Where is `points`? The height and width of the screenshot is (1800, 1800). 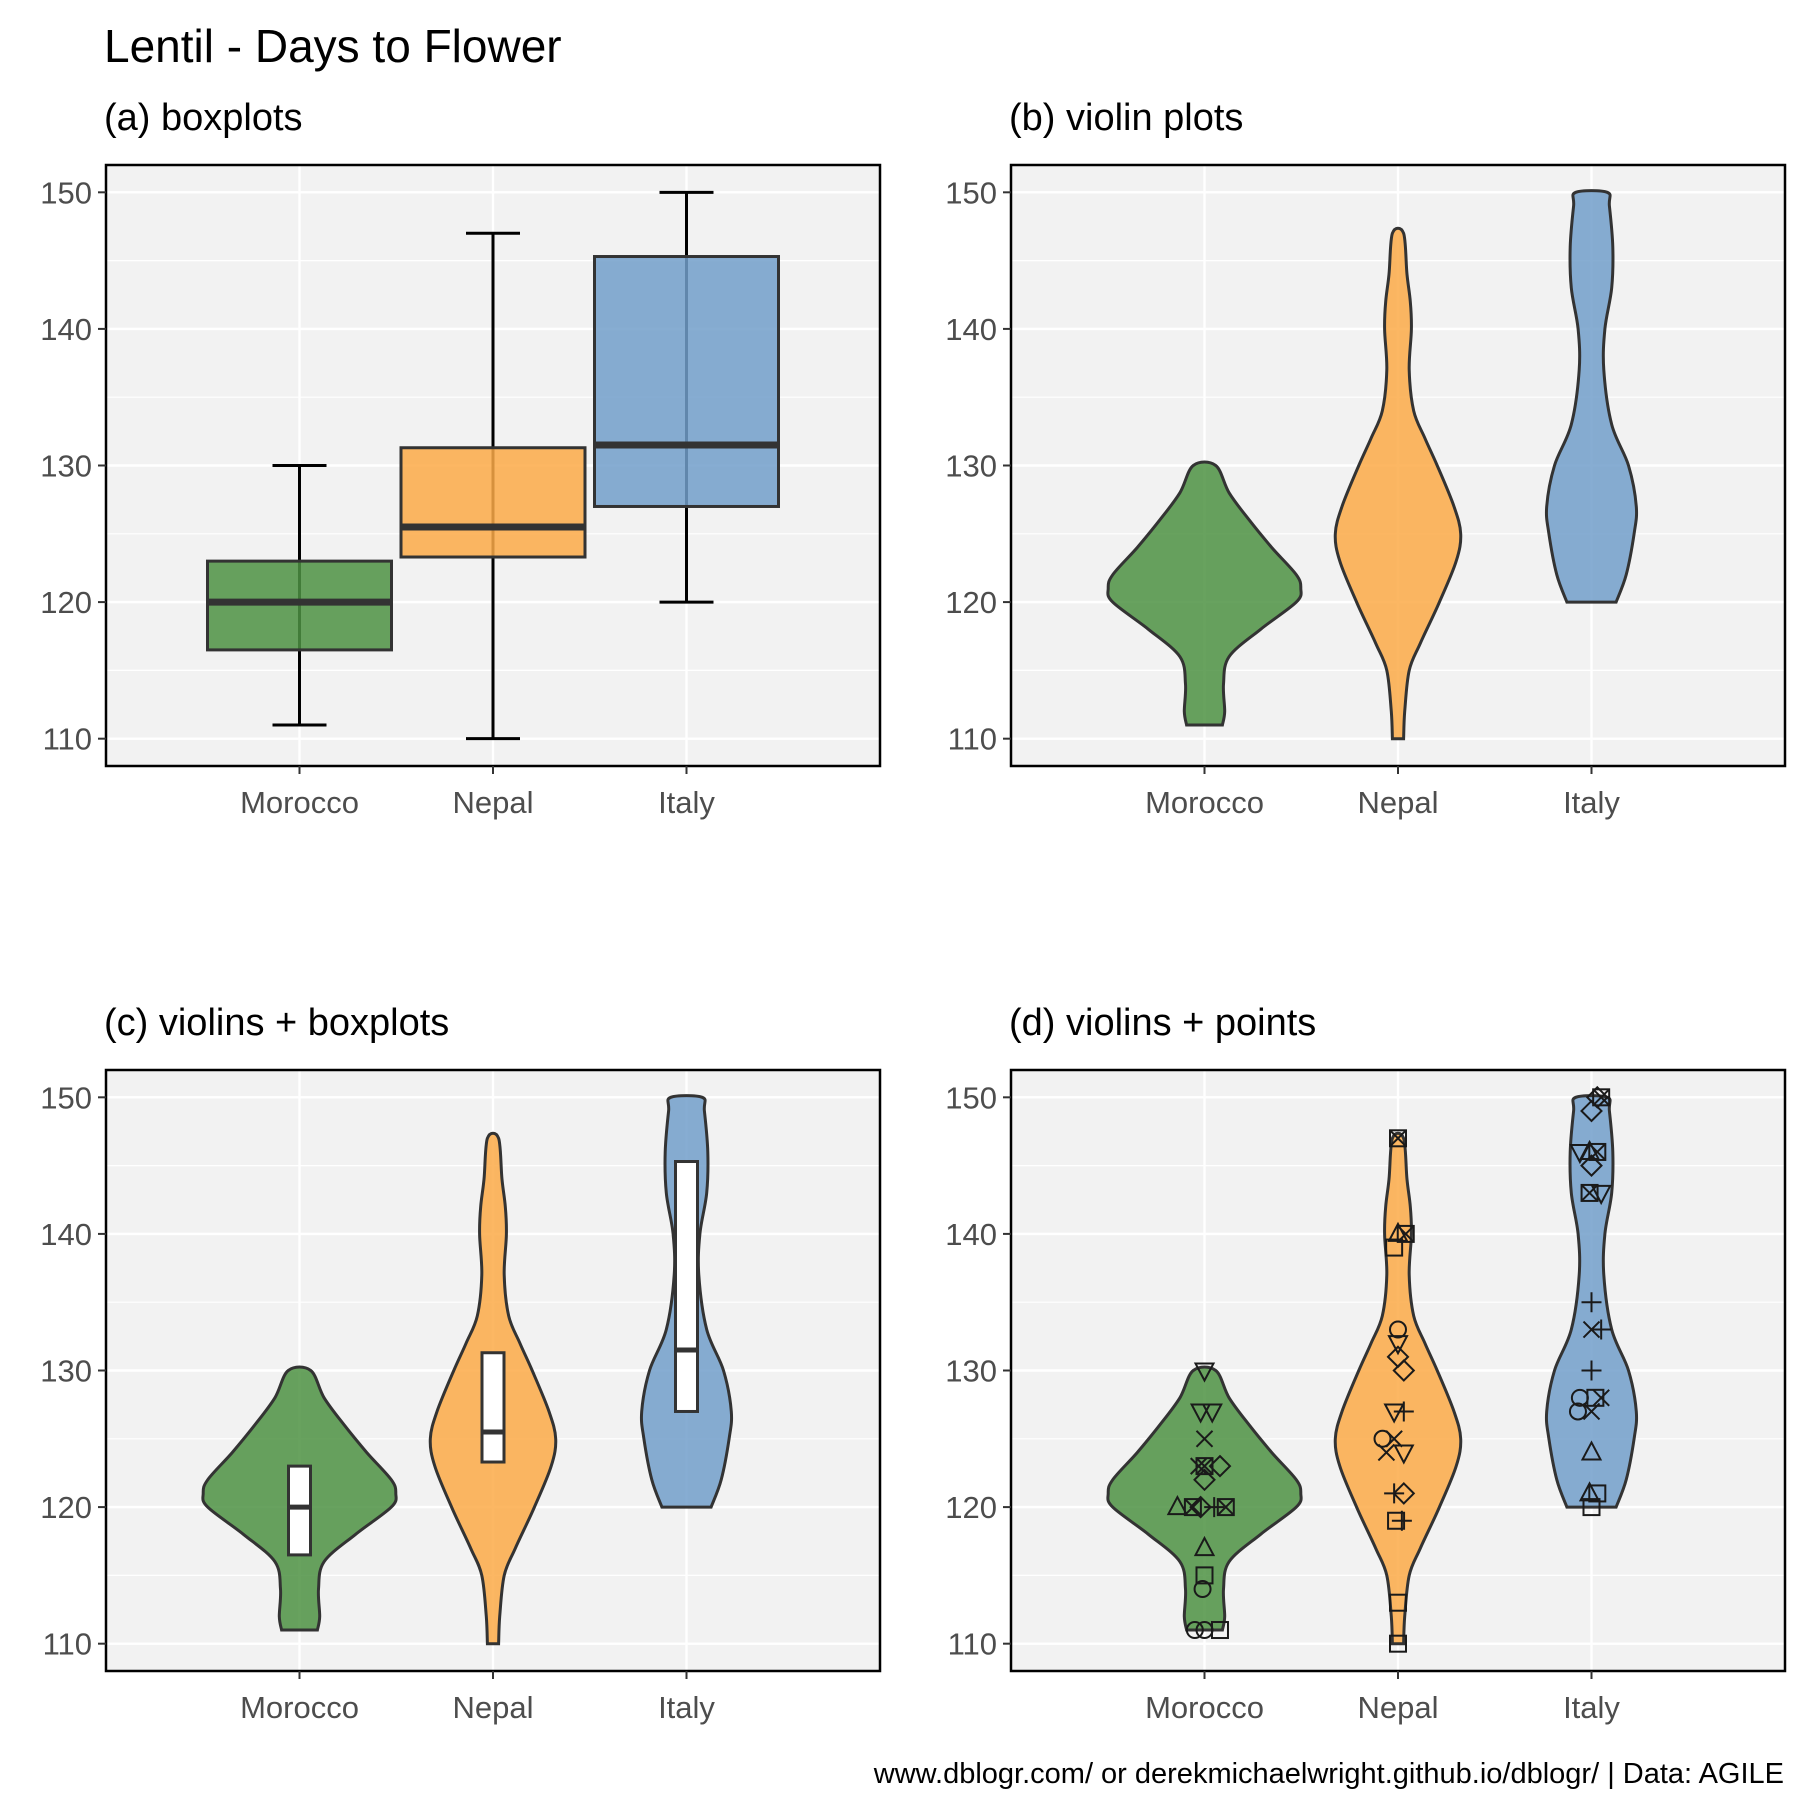
points is located at coordinates (1389, 1369).